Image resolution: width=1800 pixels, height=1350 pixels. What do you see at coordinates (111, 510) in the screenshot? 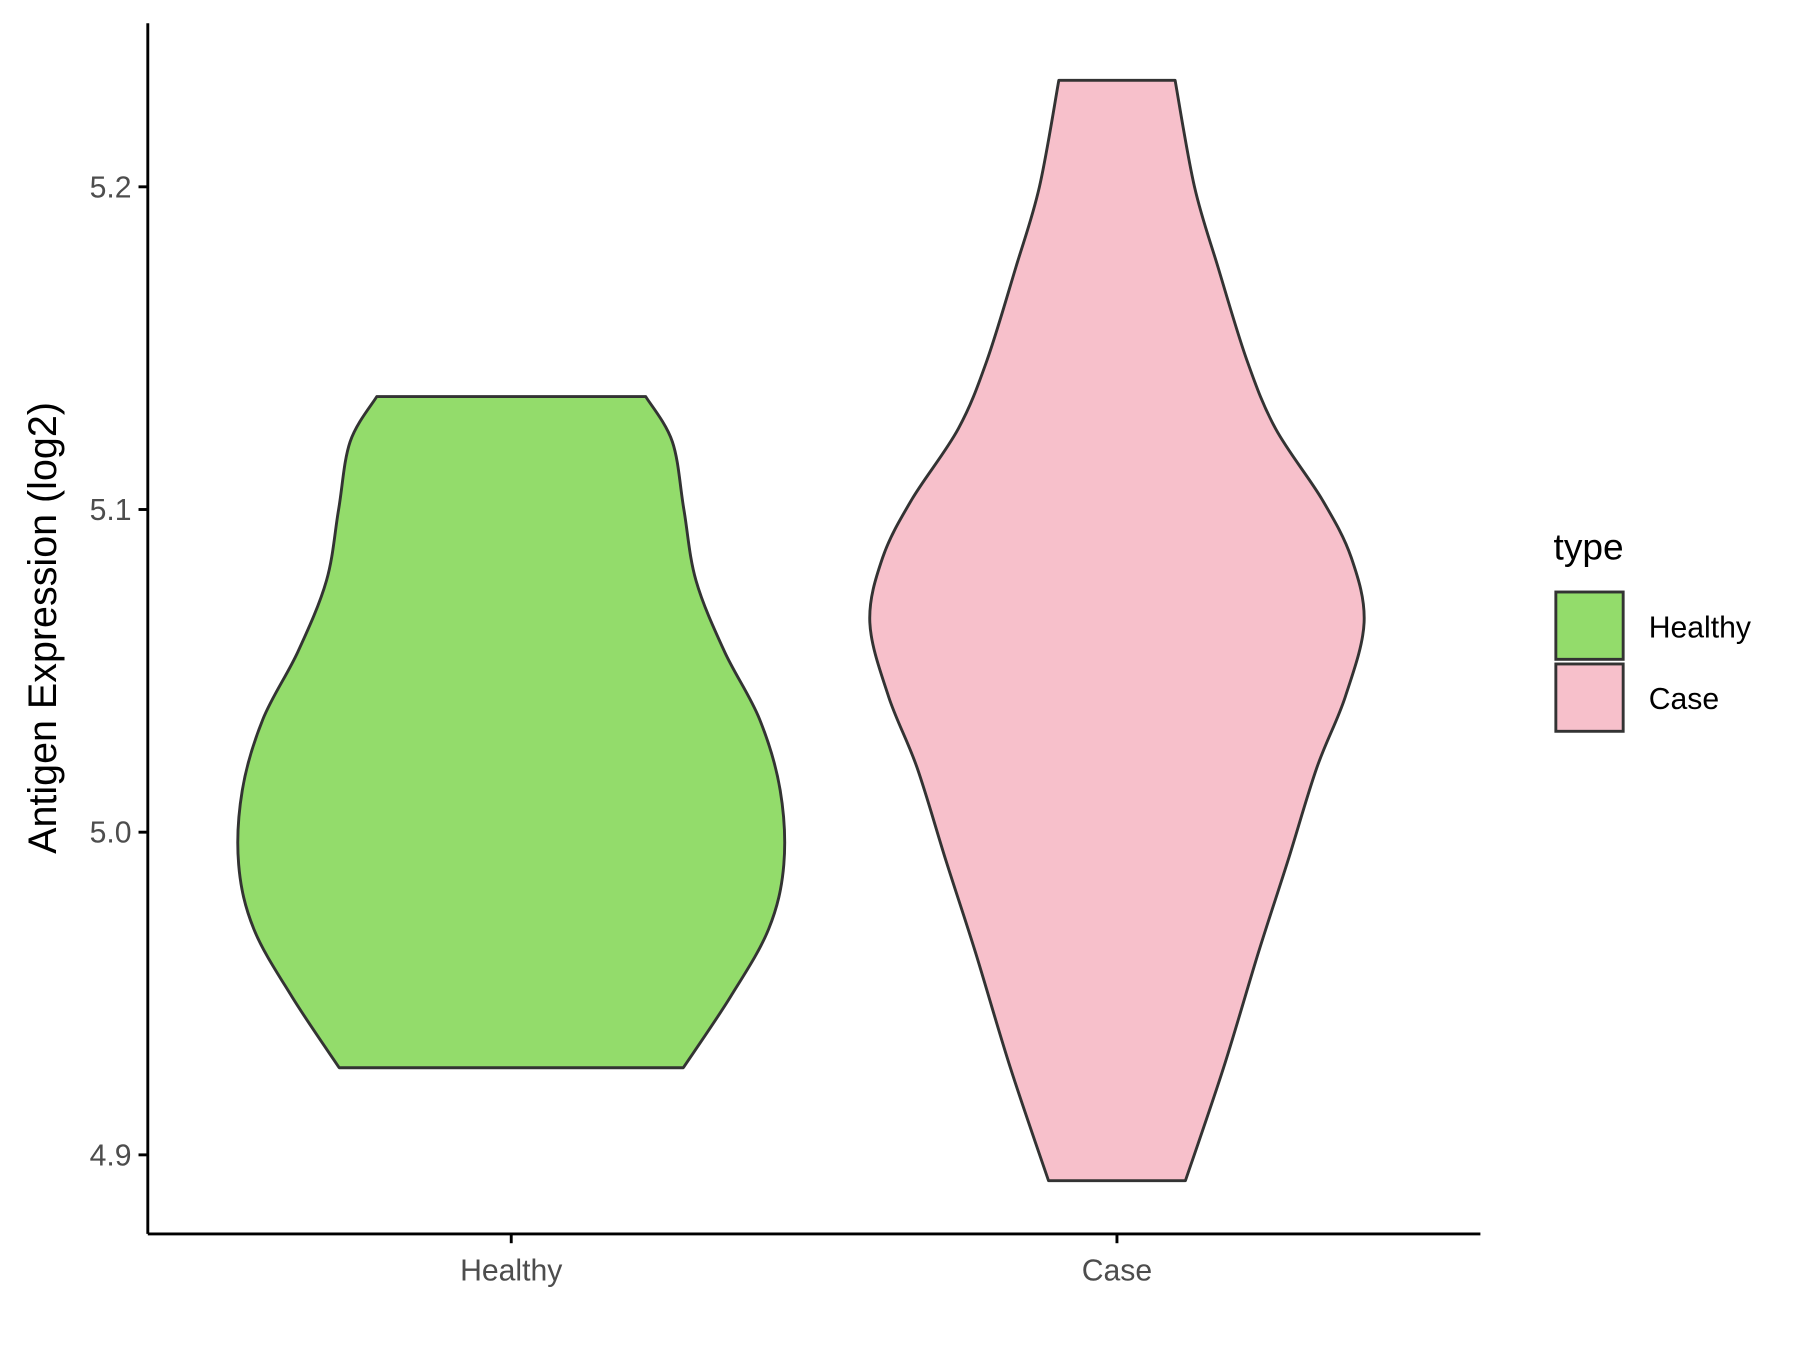
I see `y-tick-label: 5.1` at bounding box center [111, 510].